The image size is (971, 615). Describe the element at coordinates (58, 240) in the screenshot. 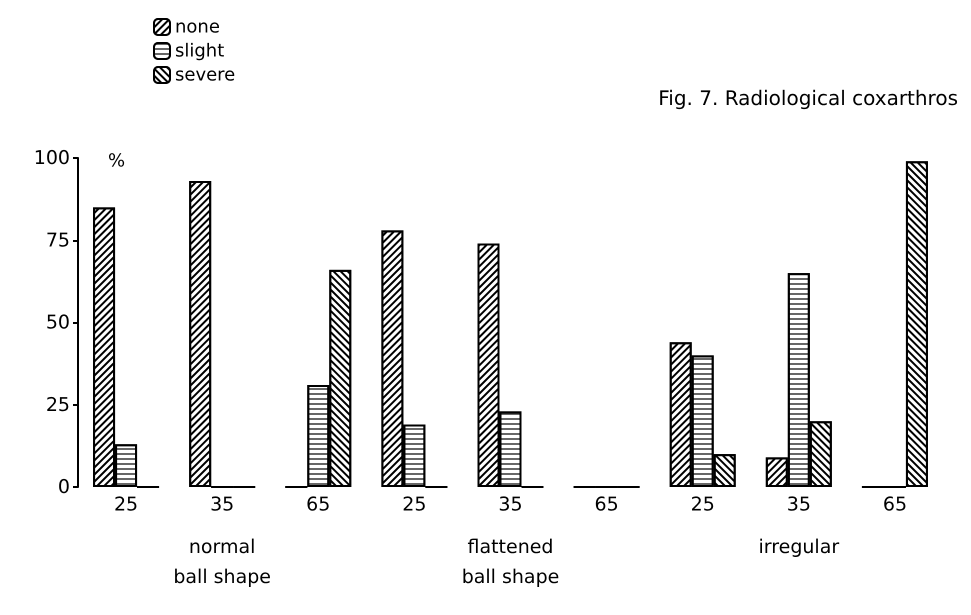

I see `y-tick-label: 75` at that location.